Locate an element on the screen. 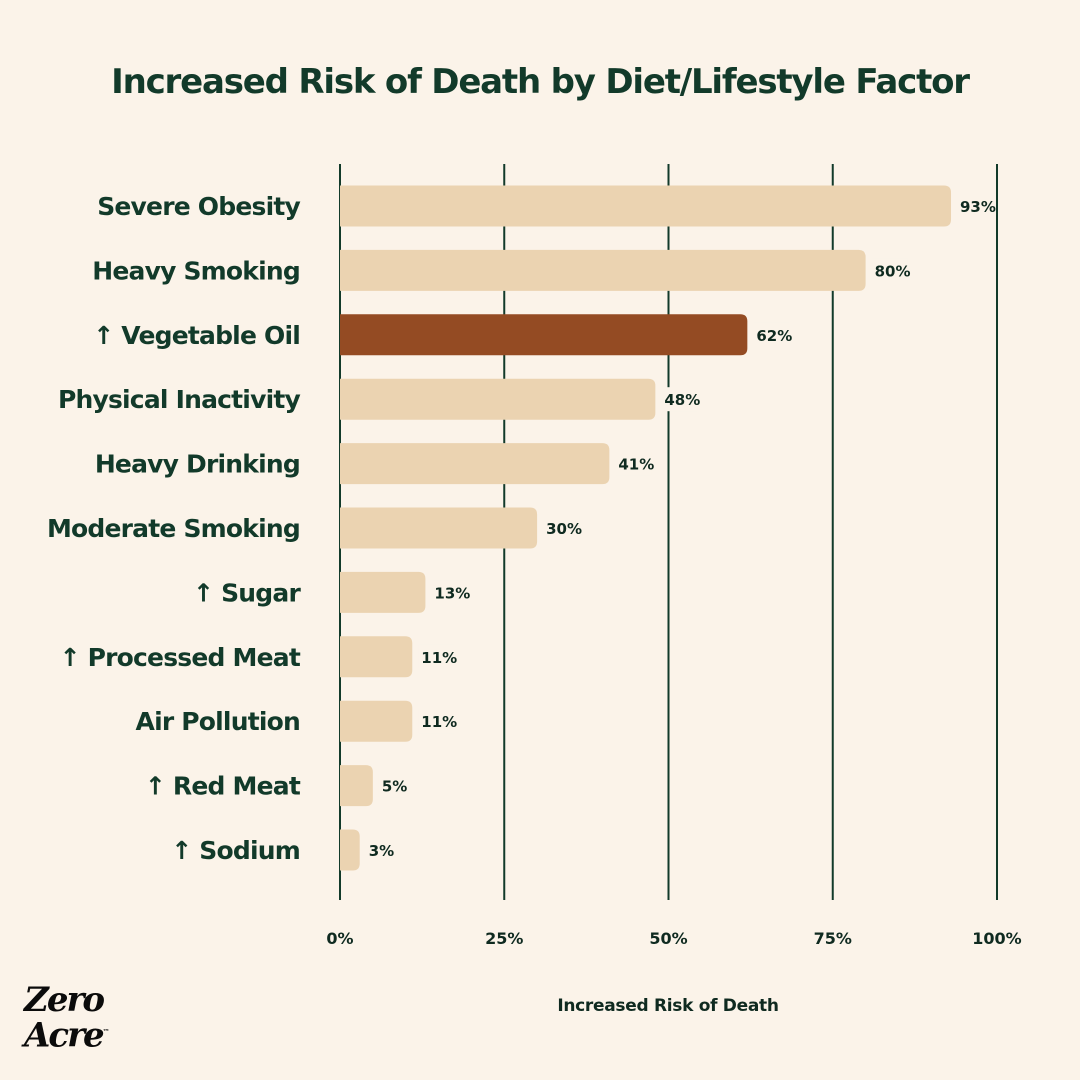  category-label: ↑ Vegetable Oil is located at coordinates (196, 335).